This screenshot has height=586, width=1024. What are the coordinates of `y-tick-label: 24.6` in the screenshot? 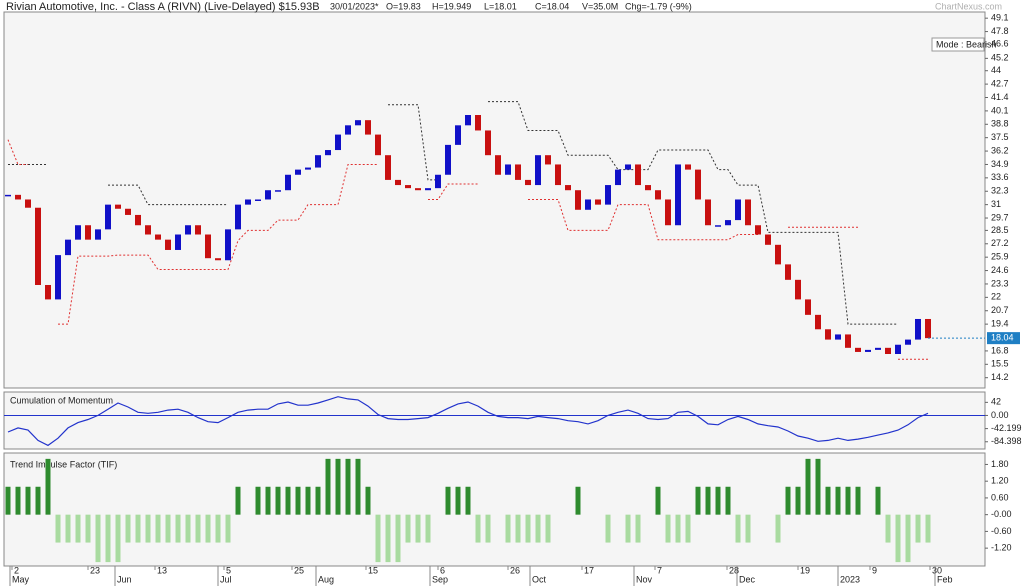 It's located at (1000, 270).